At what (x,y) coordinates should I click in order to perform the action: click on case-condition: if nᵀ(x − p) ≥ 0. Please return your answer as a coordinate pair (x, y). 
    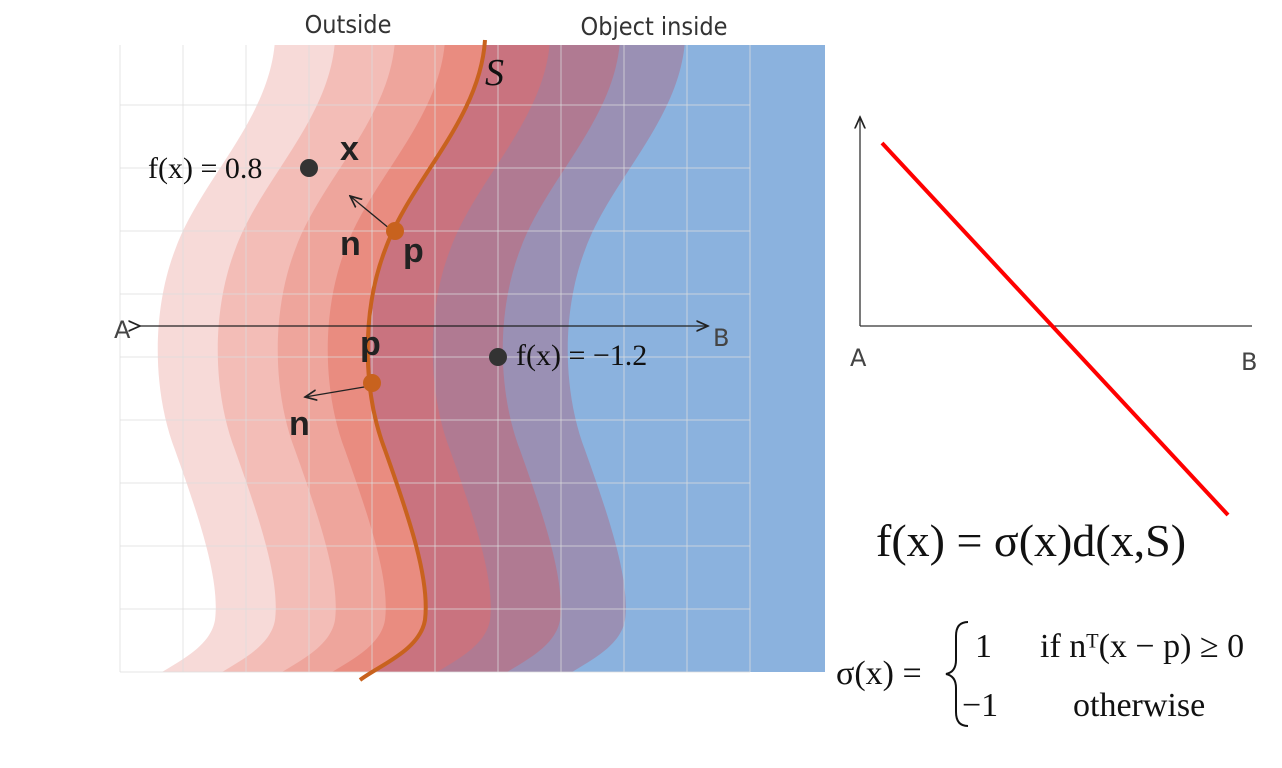
    Looking at the image, I should click on (1142, 646).